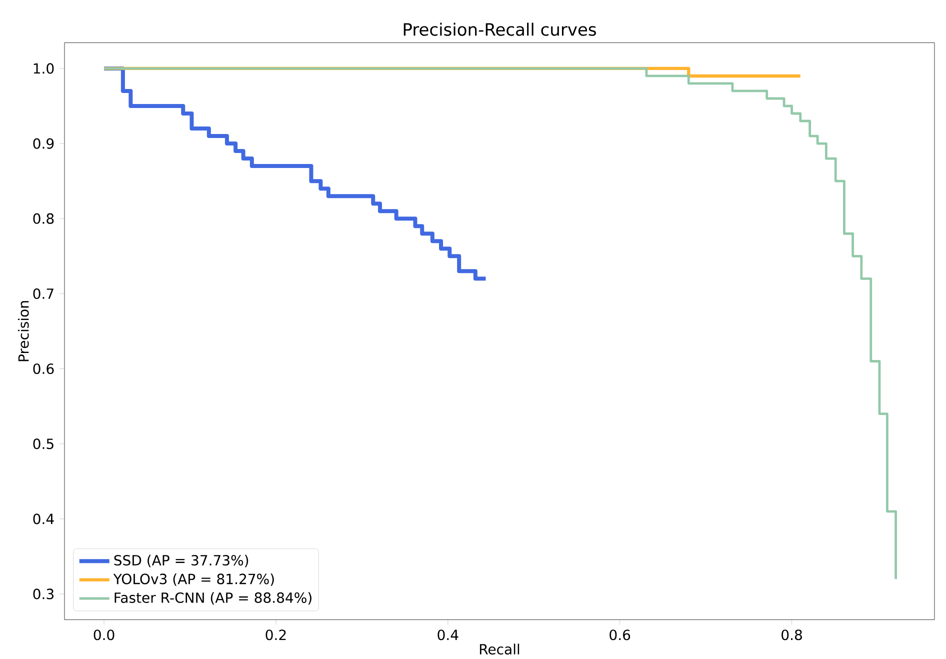 The image size is (946, 659). What do you see at coordinates (43, 368) in the screenshot?
I see `y-tick-label: 0.6` at bounding box center [43, 368].